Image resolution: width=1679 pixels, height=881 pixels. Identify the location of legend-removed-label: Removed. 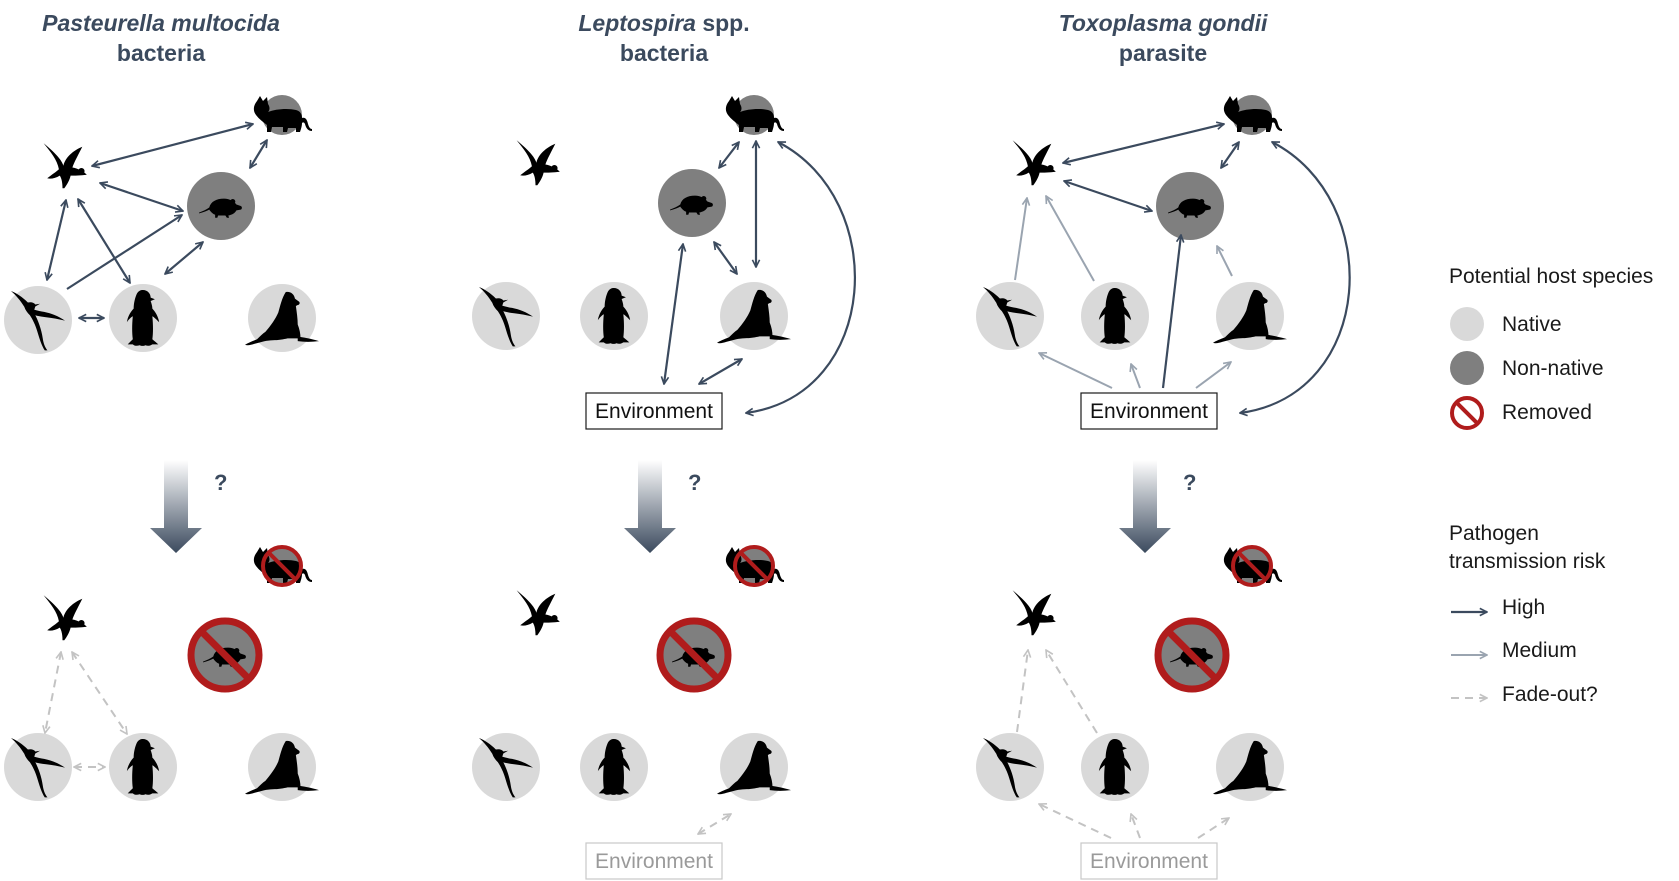
(1547, 412).